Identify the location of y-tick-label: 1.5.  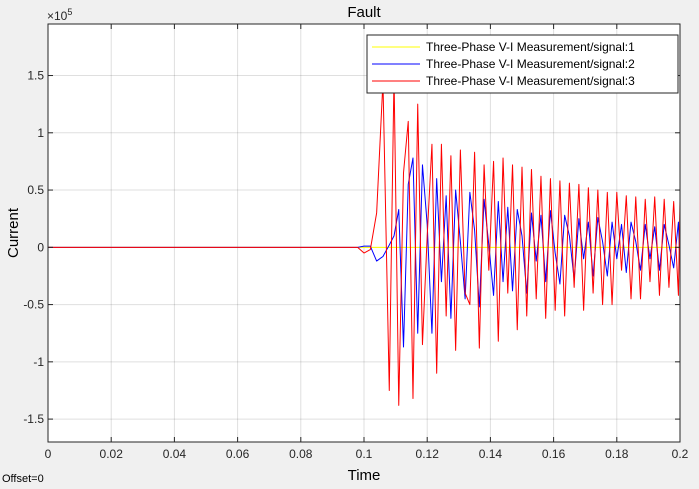
(35, 76).